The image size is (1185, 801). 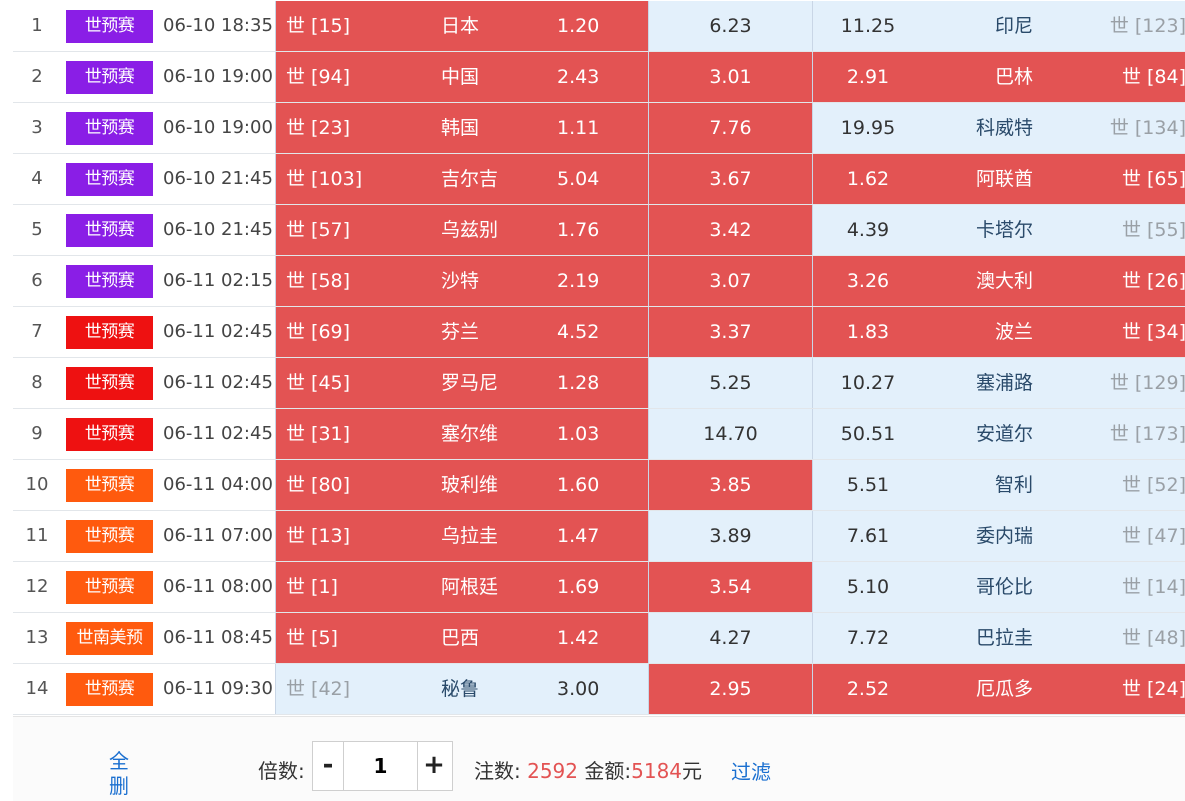 What do you see at coordinates (281, 771) in the screenshot?
I see `multiplier-label: 倍数:` at bounding box center [281, 771].